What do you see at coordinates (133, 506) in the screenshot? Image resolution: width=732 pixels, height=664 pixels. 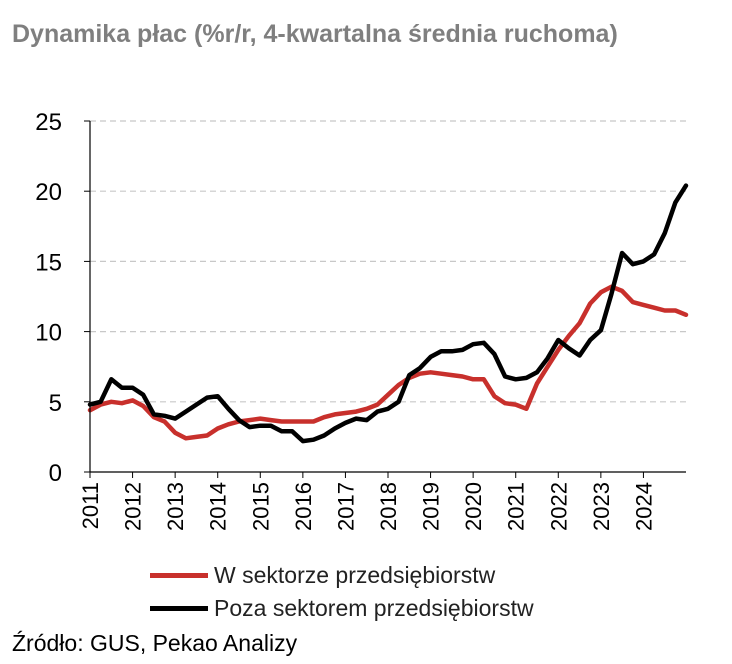 I see `x-tick-label: 2012` at bounding box center [133, 506].